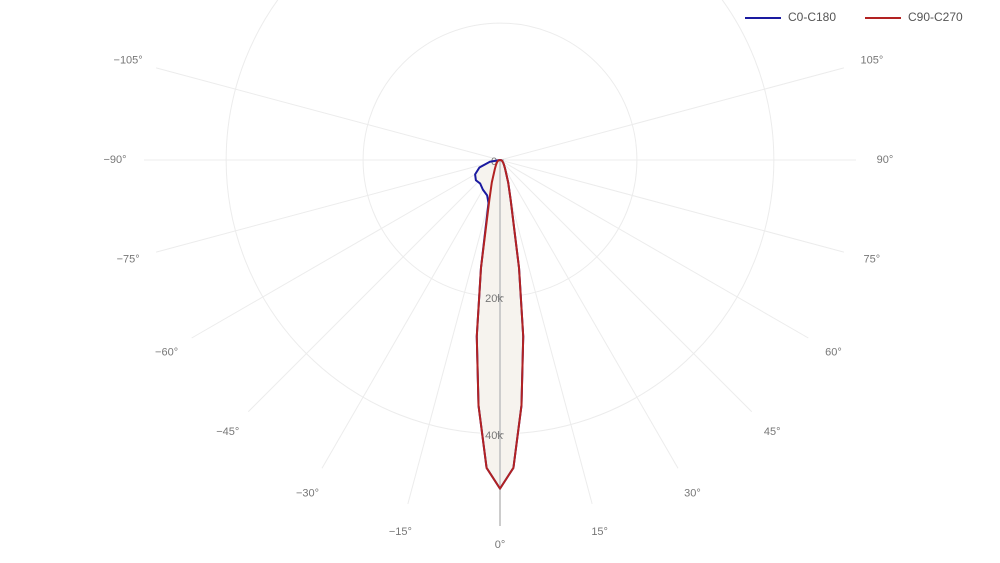  I want to click on angle-tick-label: −75°, so click(128, 260).